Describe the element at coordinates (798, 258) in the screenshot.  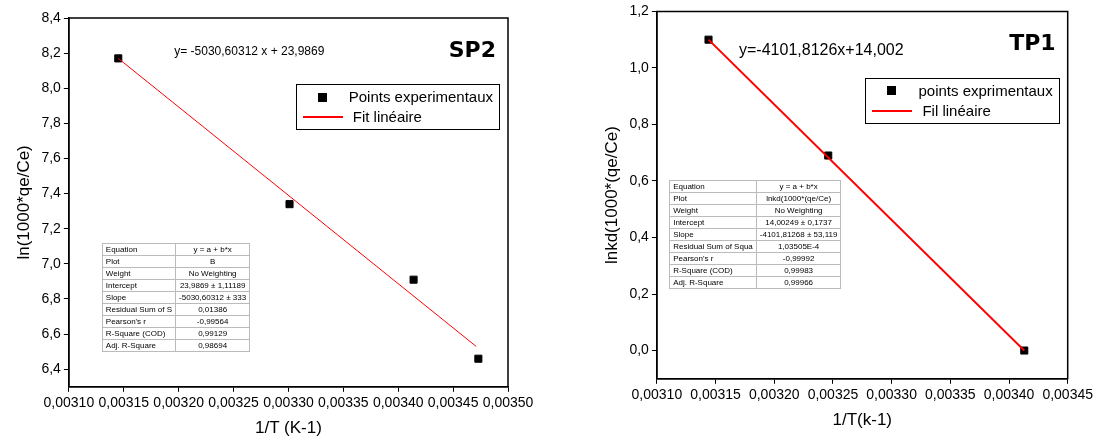
I see `annotation: -0,99992` at that location.